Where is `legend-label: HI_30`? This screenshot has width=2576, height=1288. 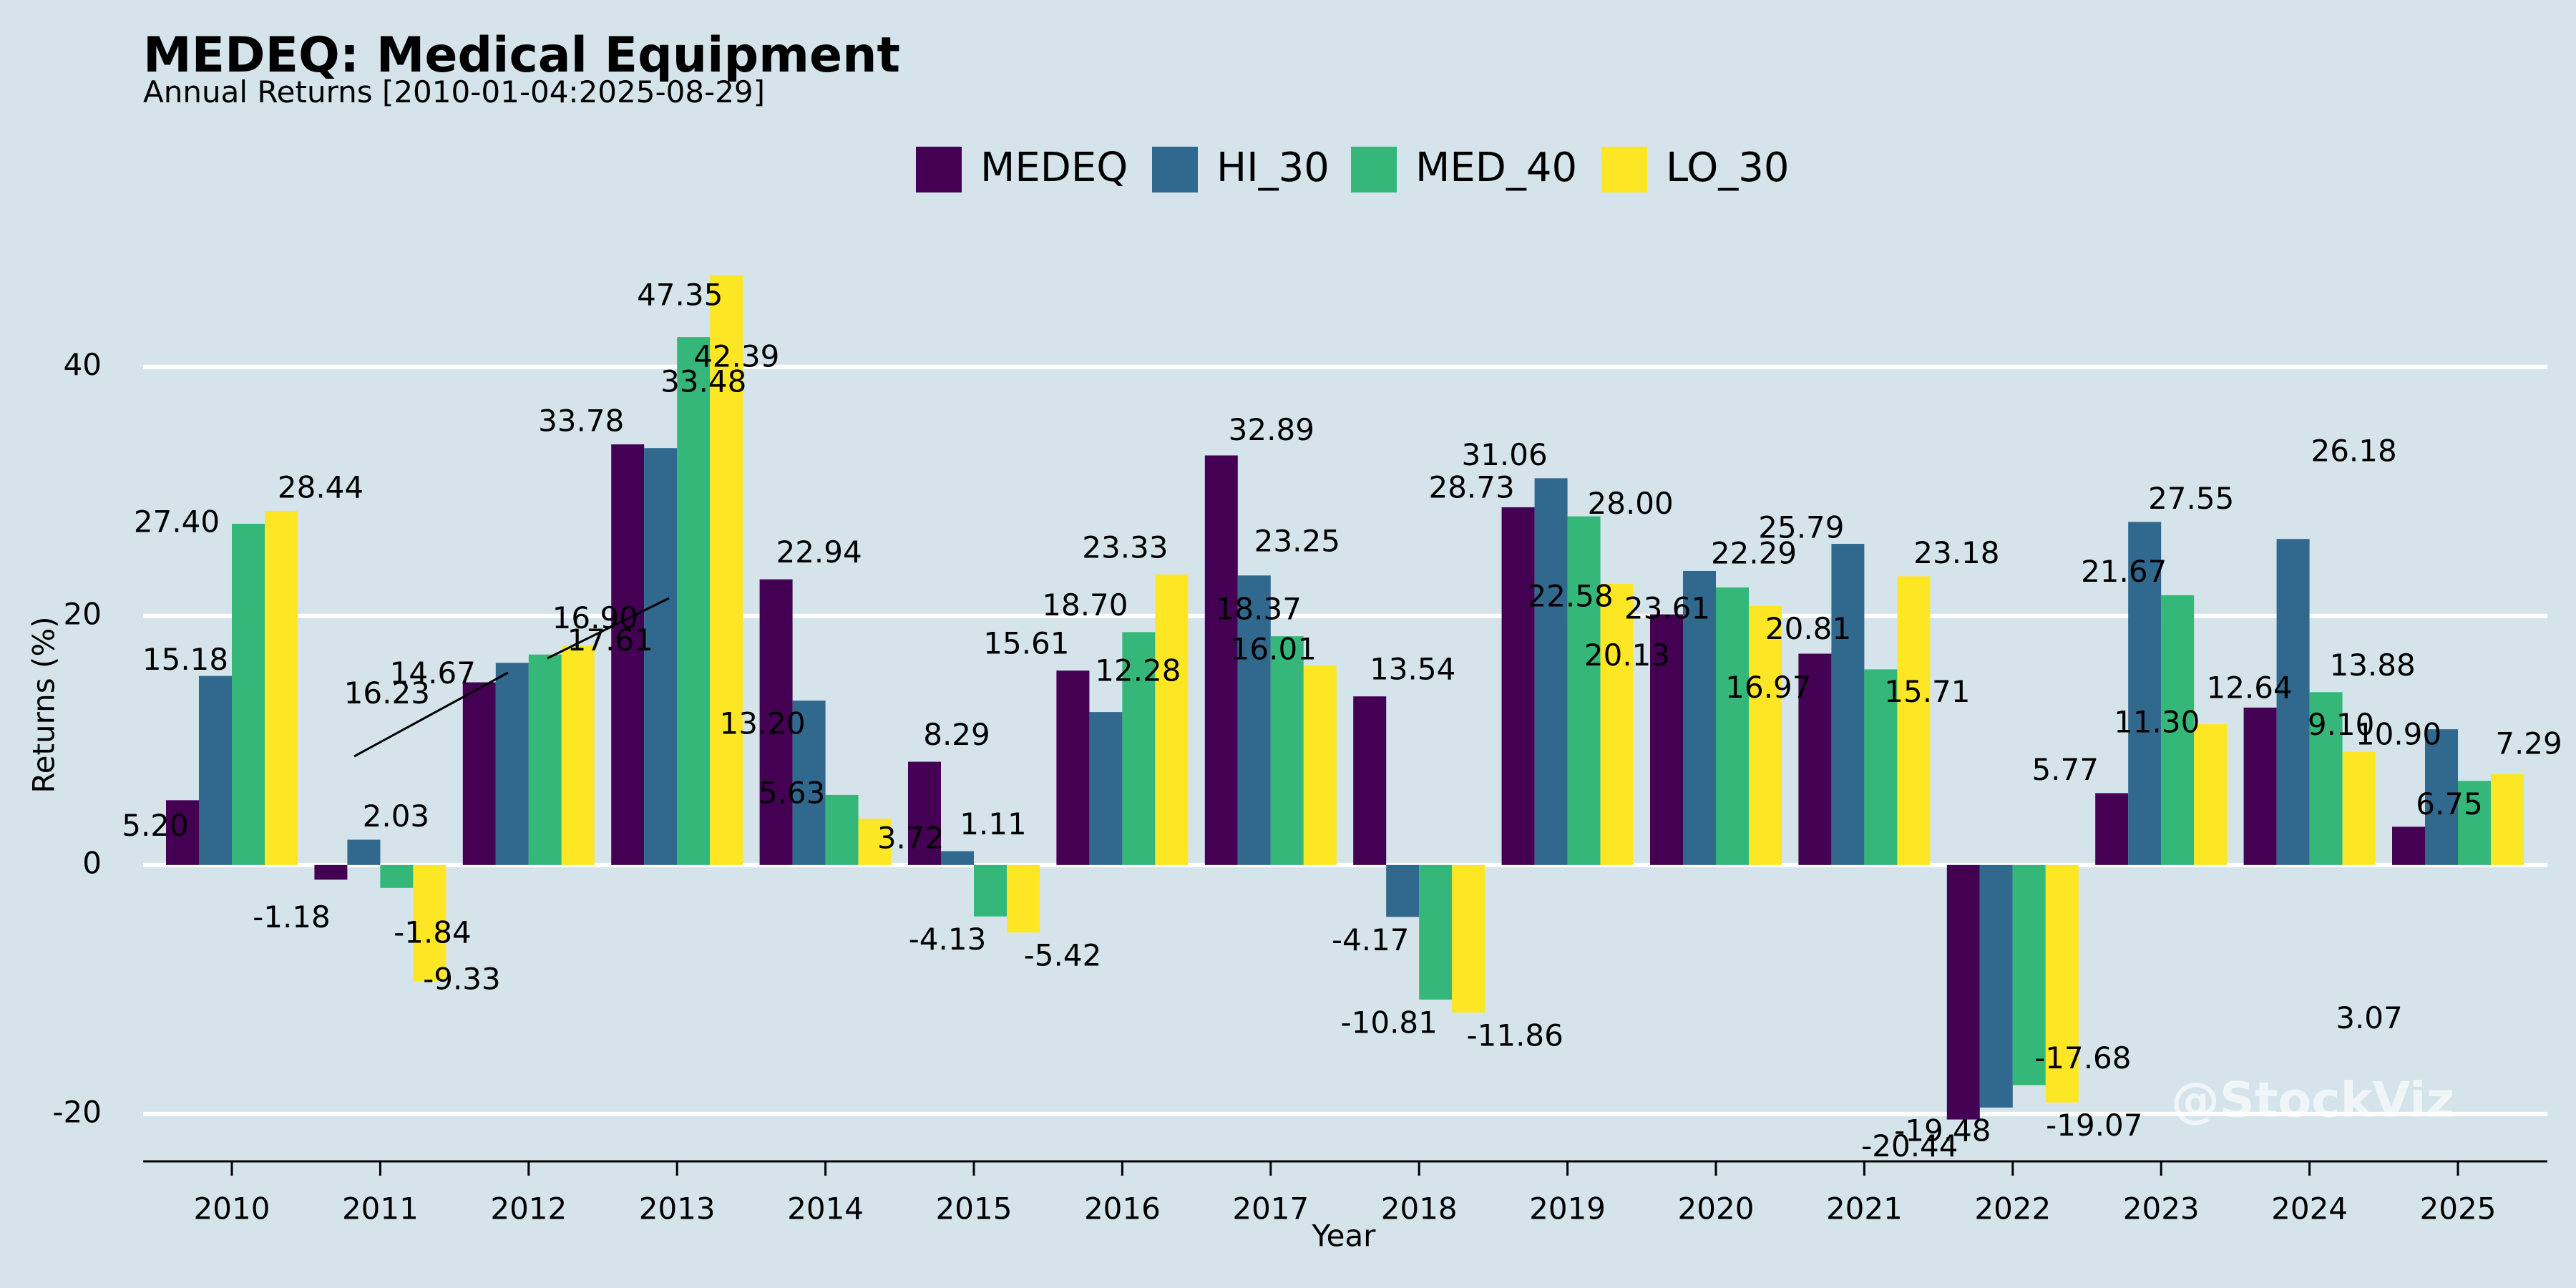
legend-label: HI_30 is located at coordinates (1273, 168).